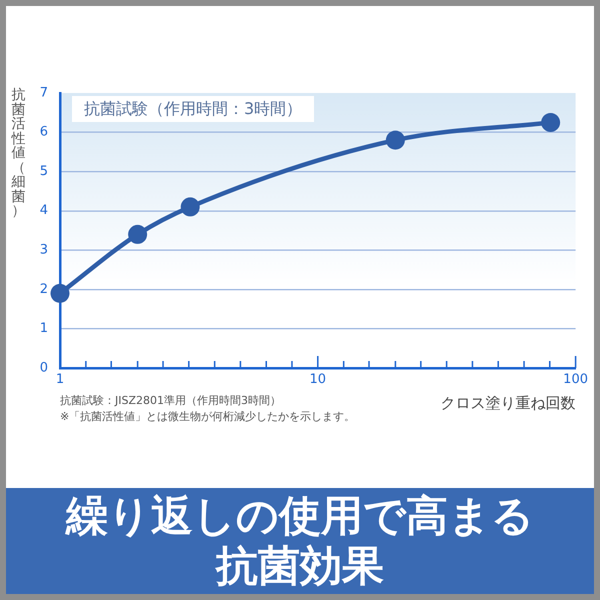 This screenshot has width=600, height=600. I want to click on x-axis-title: クロス塗り重ね回数, so click(508, 403).